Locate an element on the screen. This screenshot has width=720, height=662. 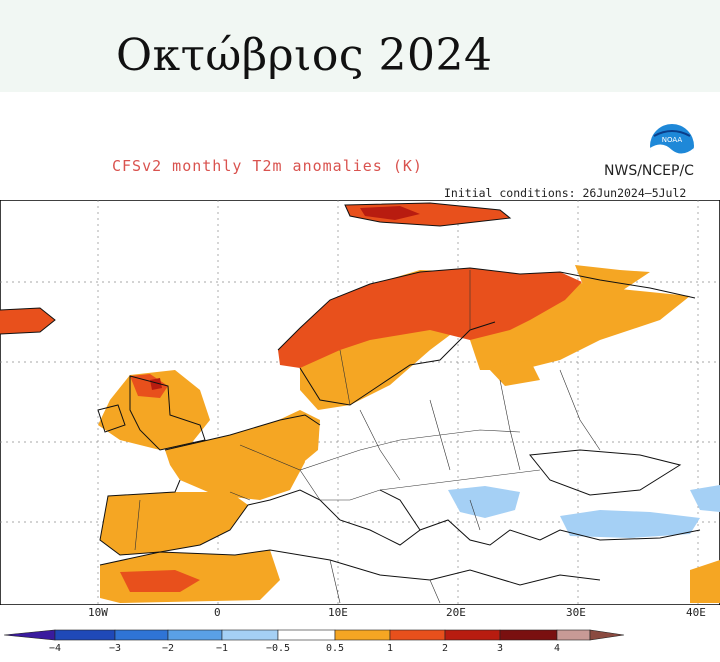
border-norway-sweden is located at coordinates (345, 377).